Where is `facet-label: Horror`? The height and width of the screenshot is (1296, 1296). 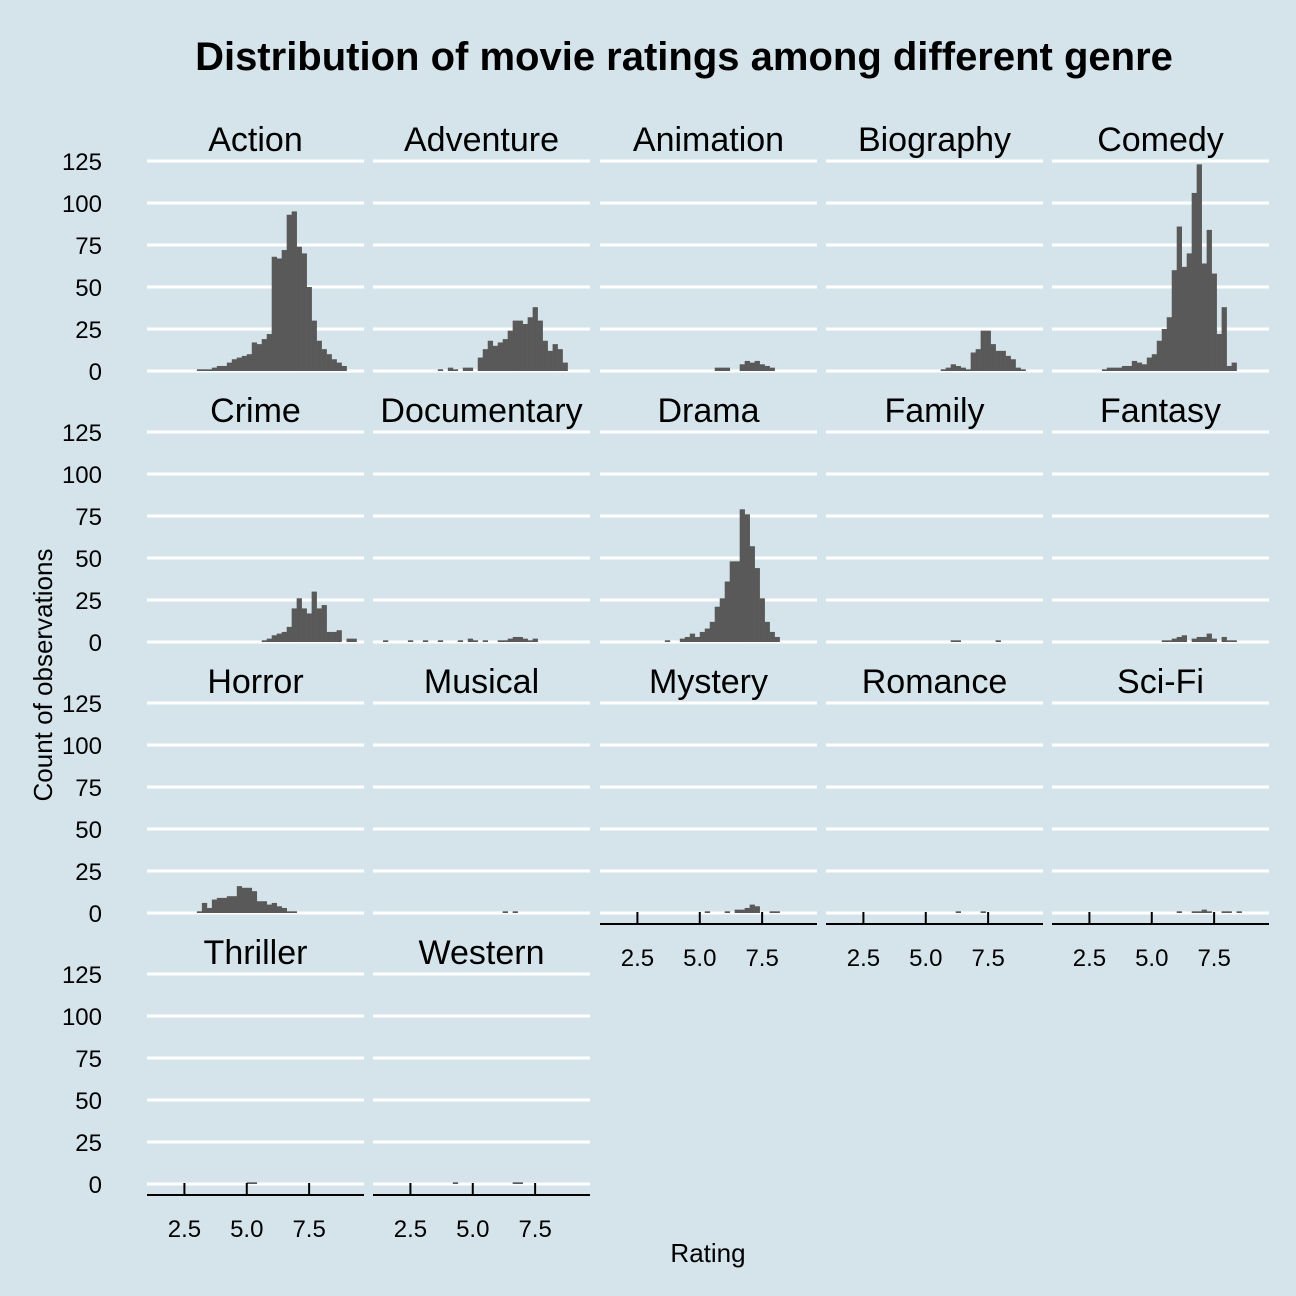 facet-label: Horror is located at coordinates (255, 682).